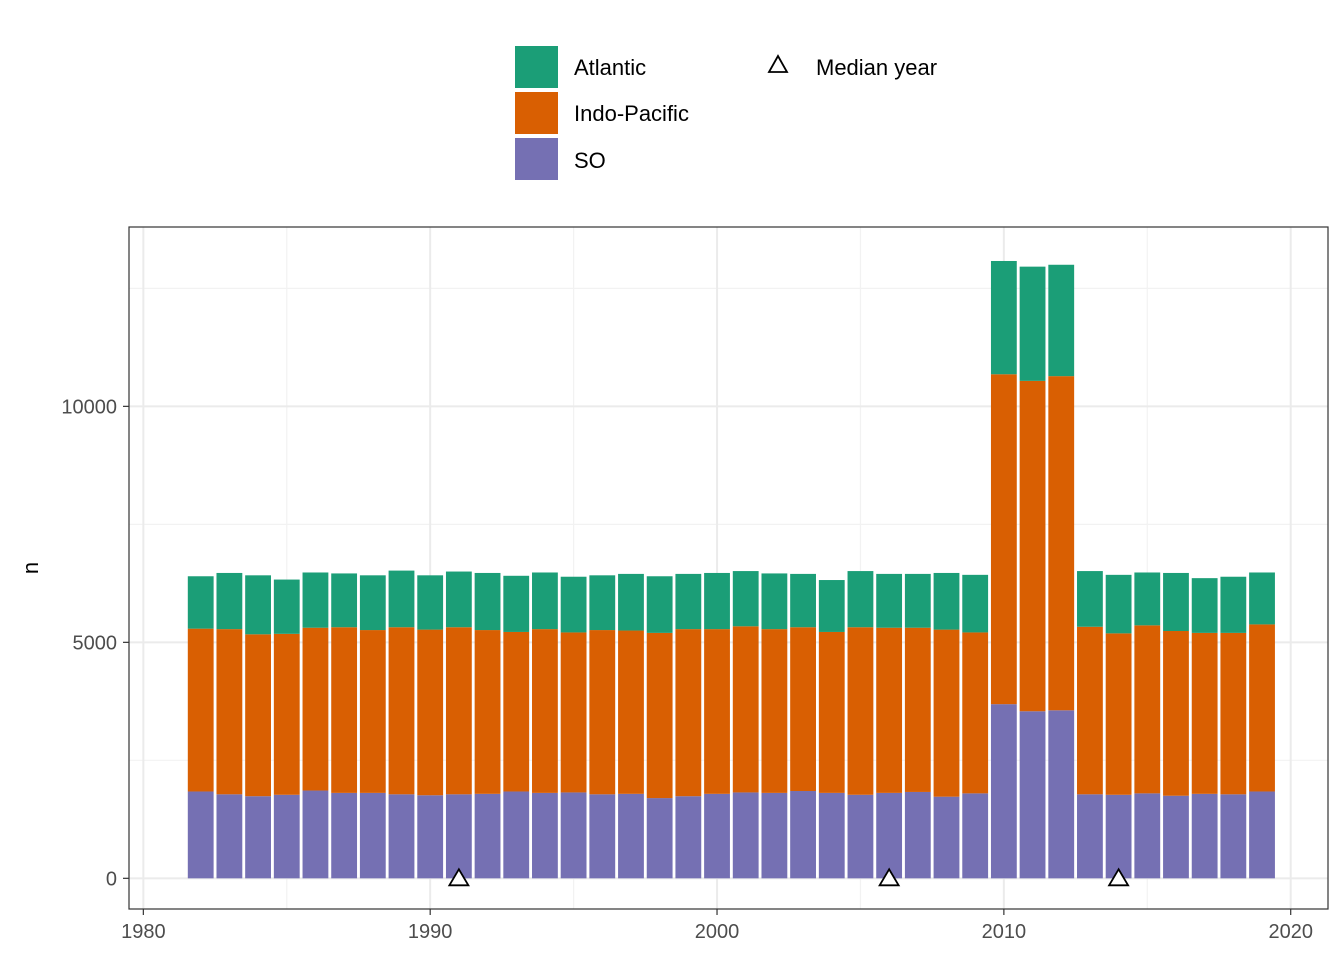 The height and width of the screenshot is (960, 1344). I want to click on legend: Atlantic Indo-Pacific SO Median year, so click(726, 113).